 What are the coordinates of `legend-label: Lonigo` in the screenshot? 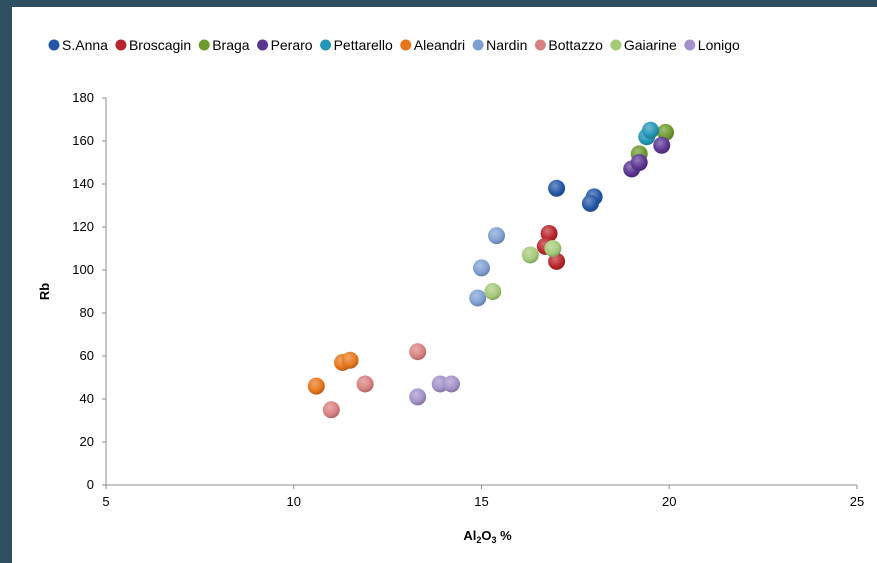 It's located at (719, 45).